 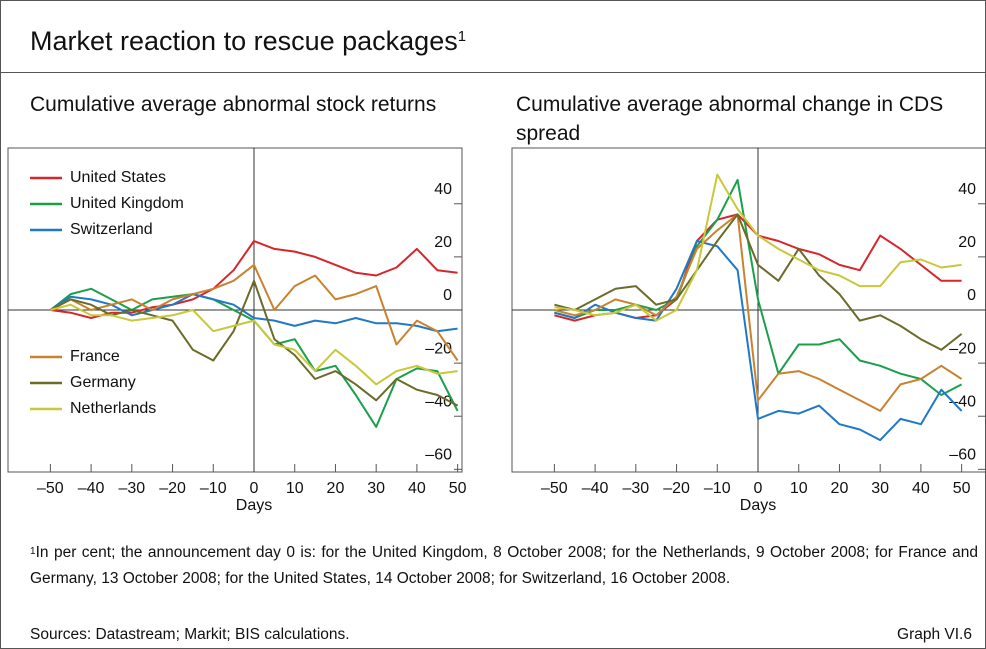 What do you see at coordinates (493, 72) in the screenshot?
I see `title-rule` at bounding box center [493, 72].